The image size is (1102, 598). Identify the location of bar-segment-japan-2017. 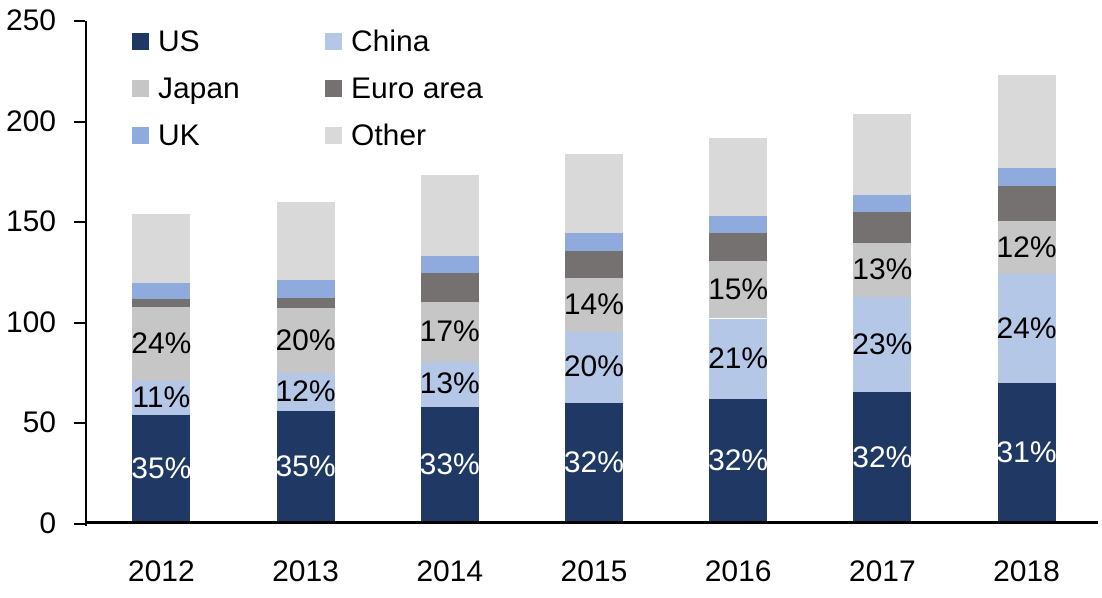
(882, 270).